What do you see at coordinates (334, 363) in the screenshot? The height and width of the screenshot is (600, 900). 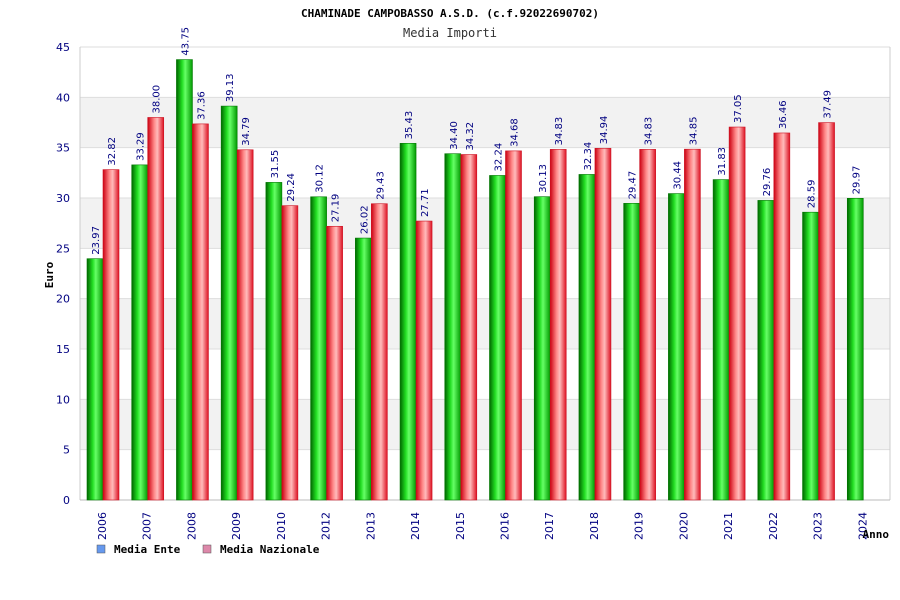 I see `bar-media-nazionale-2012` at bounding box center [334, 363].